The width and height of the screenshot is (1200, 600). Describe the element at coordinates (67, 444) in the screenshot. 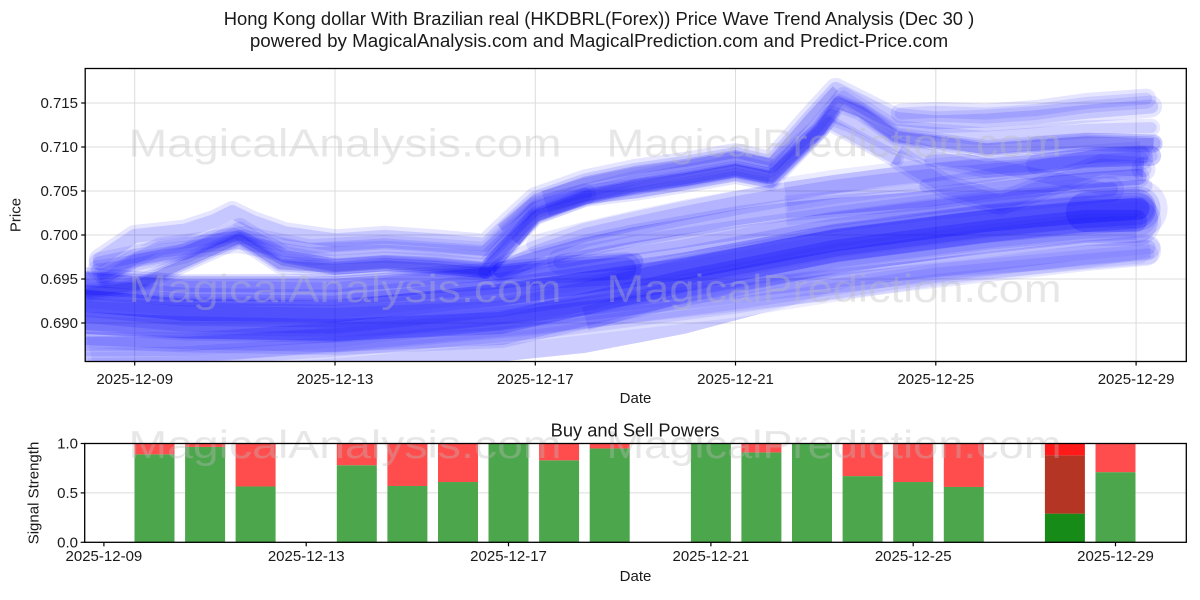

I see `svg-text: 1.0` at that location.